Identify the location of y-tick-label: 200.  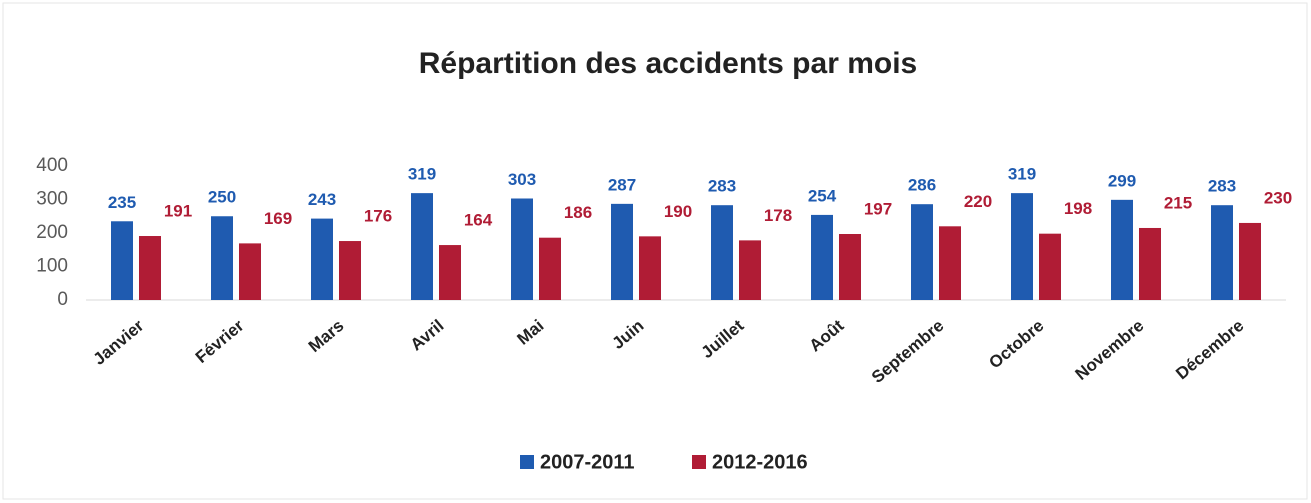
(52, 232).